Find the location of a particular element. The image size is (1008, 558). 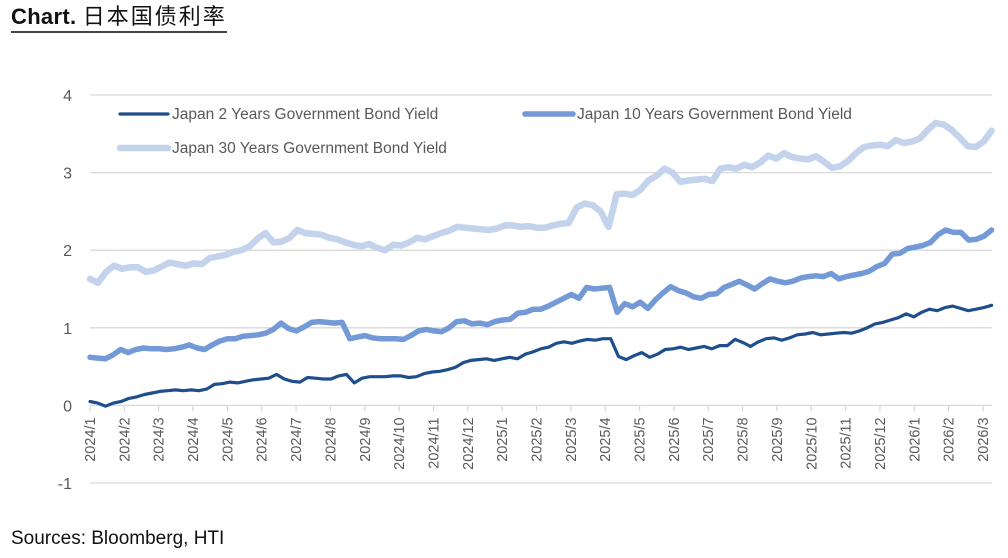

x-tick-label: 2025/4 is located at coordinates (606, 439).